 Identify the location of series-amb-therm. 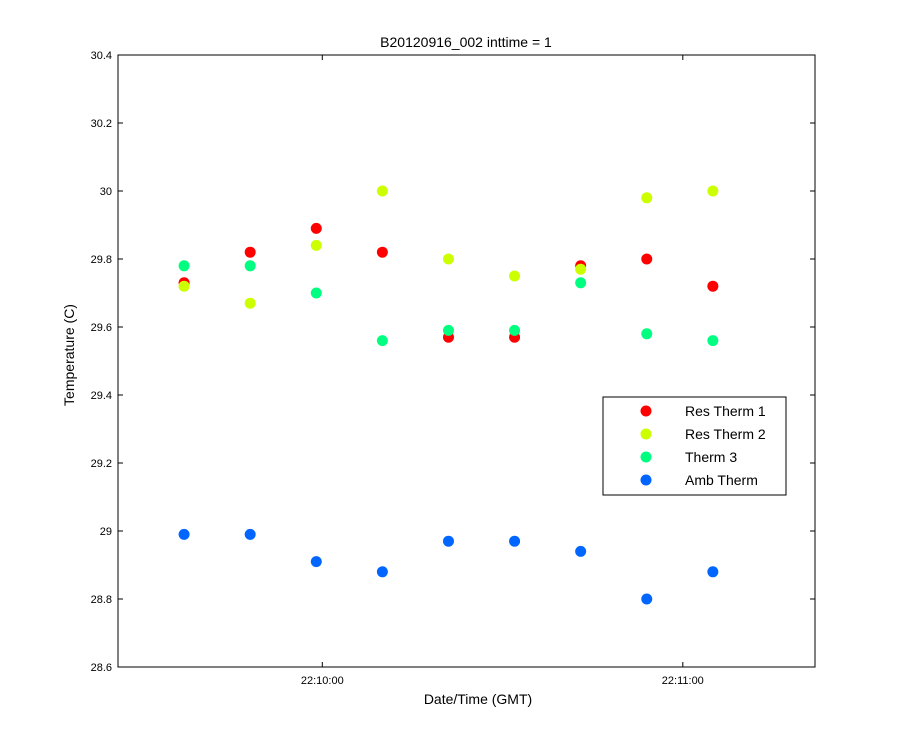
(448, 566).